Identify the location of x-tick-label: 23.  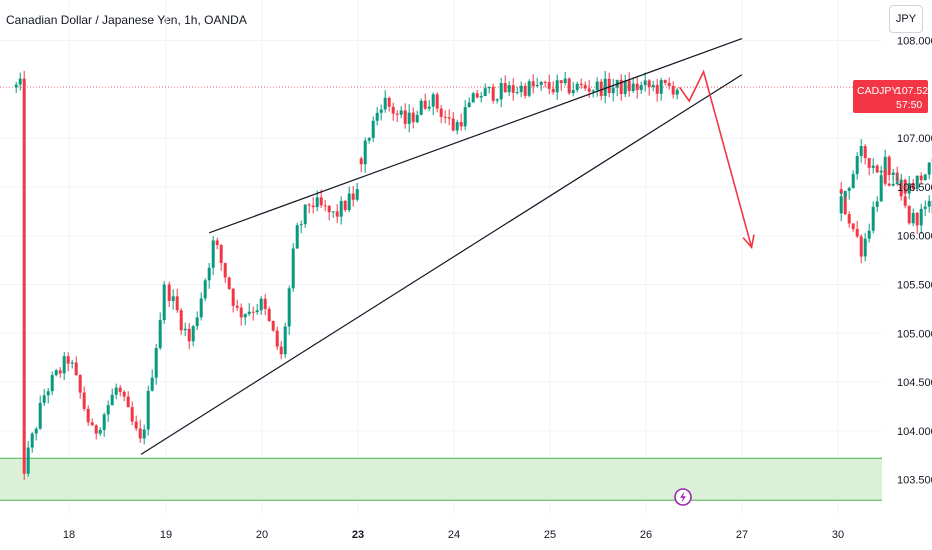
(358, 535).